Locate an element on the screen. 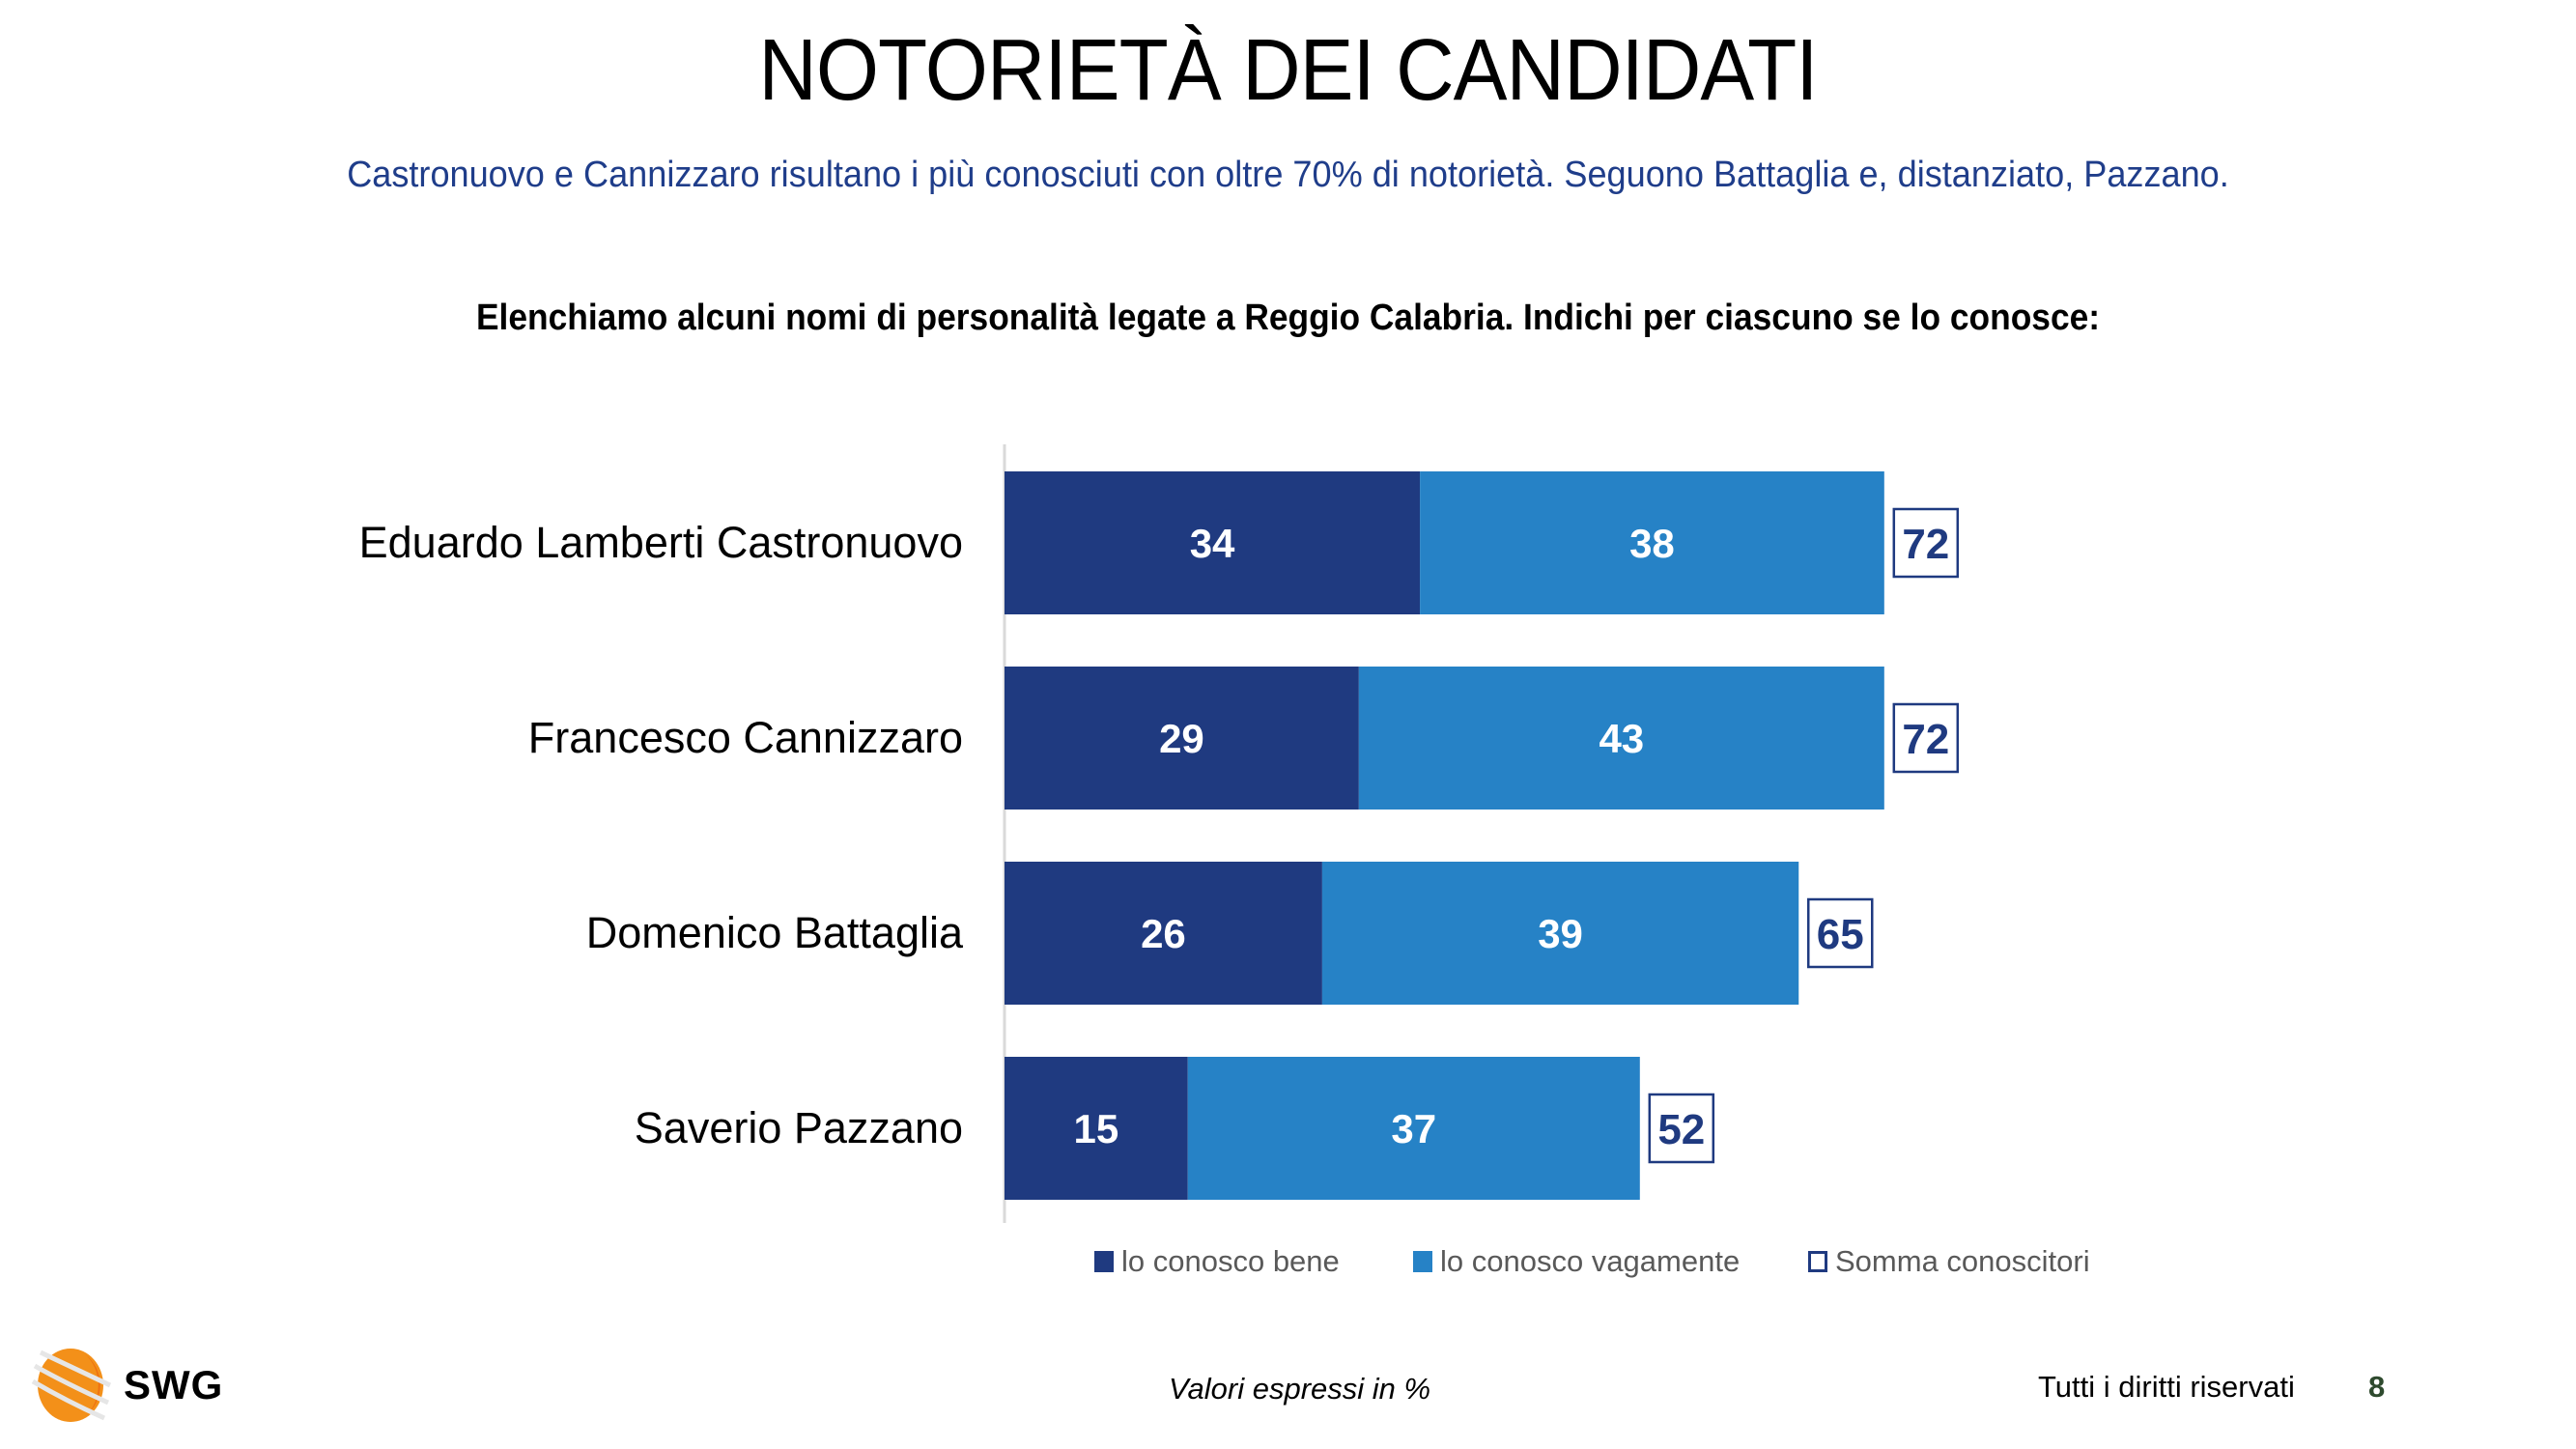 This screenshot has width=2576, height=1449. footer-note: Valori espressi in % is located at coordinates (1300, 1389).